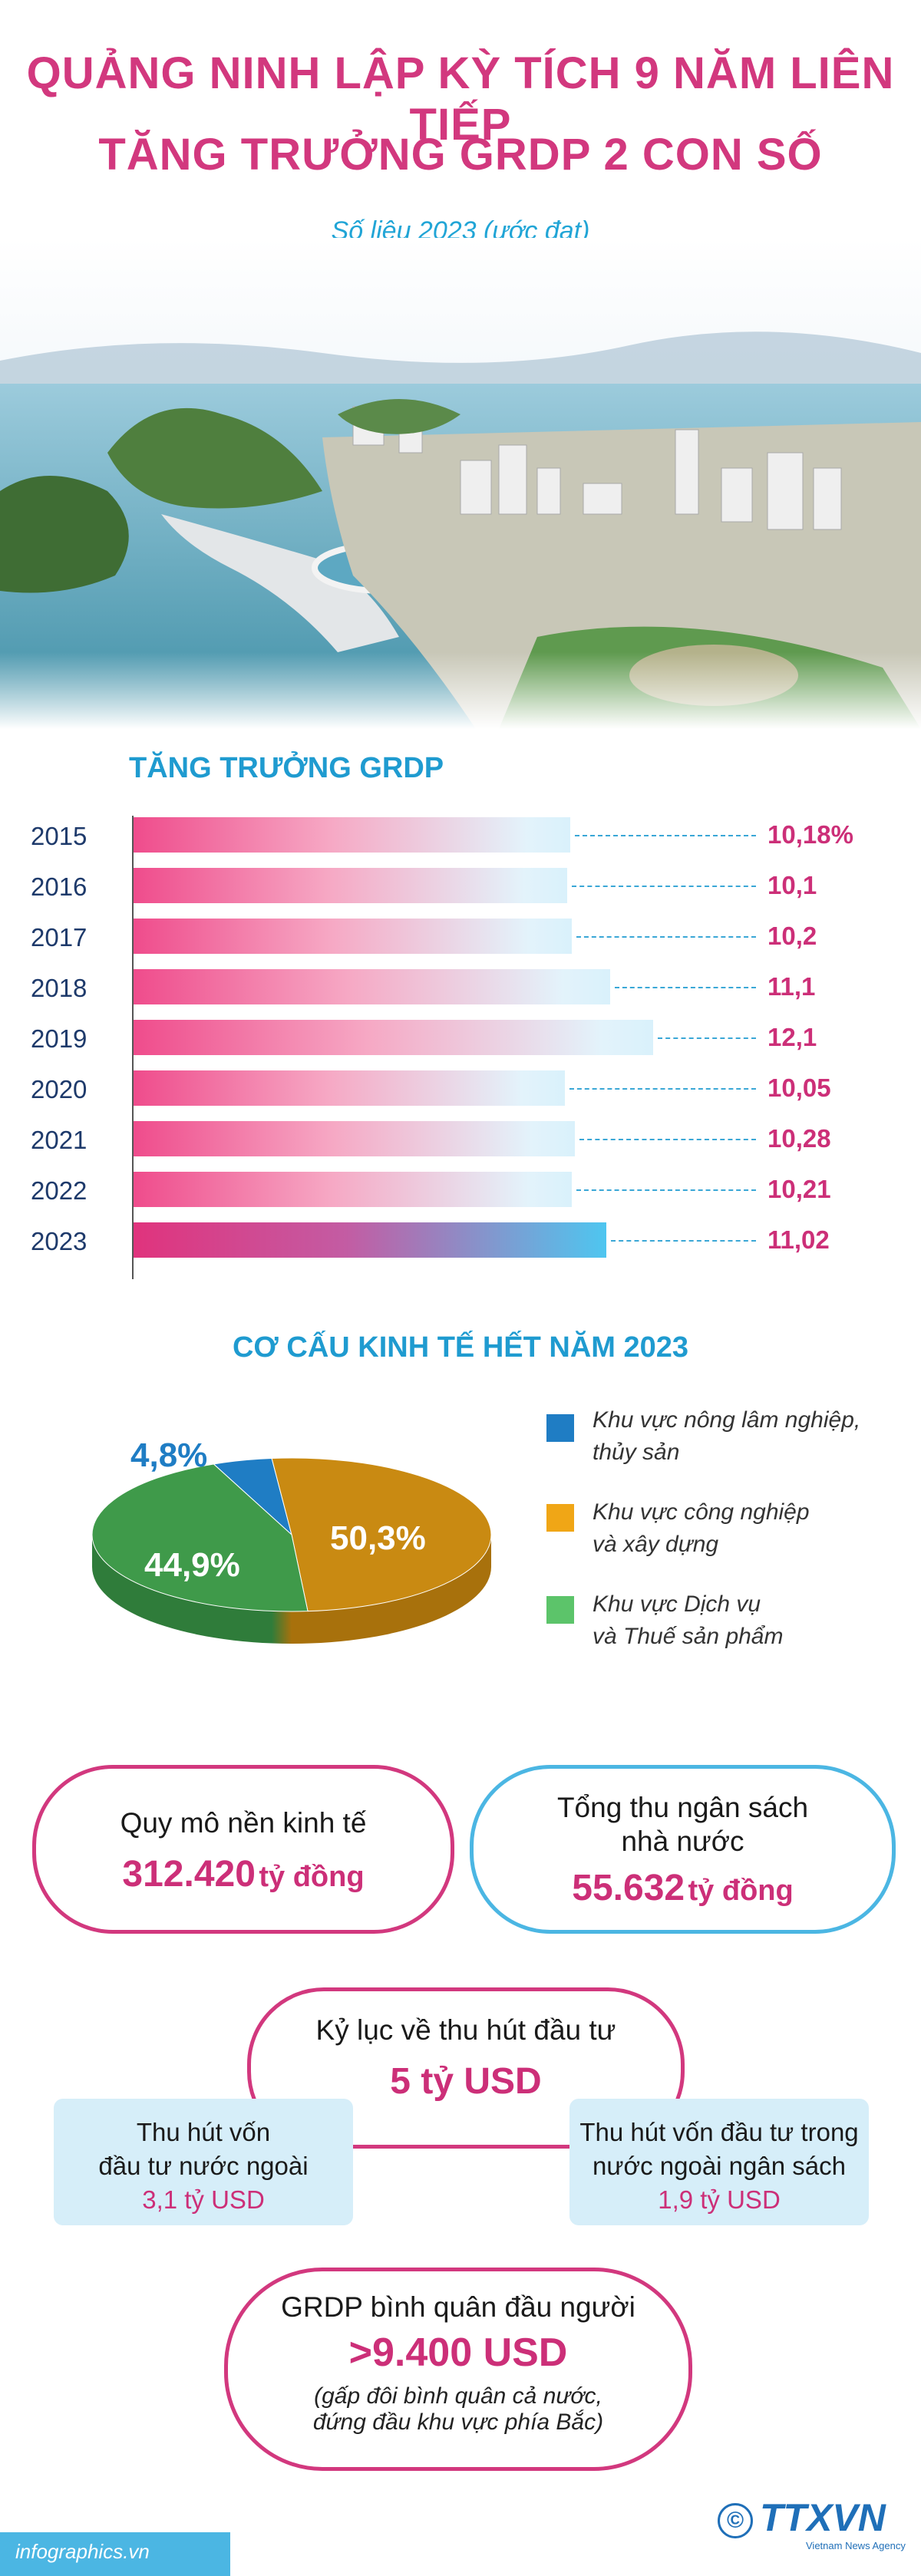 Image resolution: width=921 pixels, height=2576 pixels. I want to click on grdp-year-label: 2017, so click(59, 938).